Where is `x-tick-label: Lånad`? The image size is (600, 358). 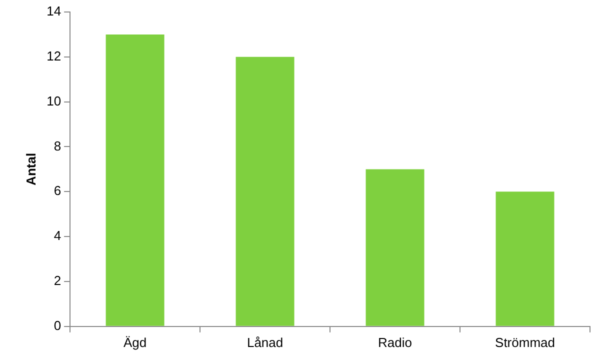 x-tick-label: Lånad is located at coordinates (265, 342).